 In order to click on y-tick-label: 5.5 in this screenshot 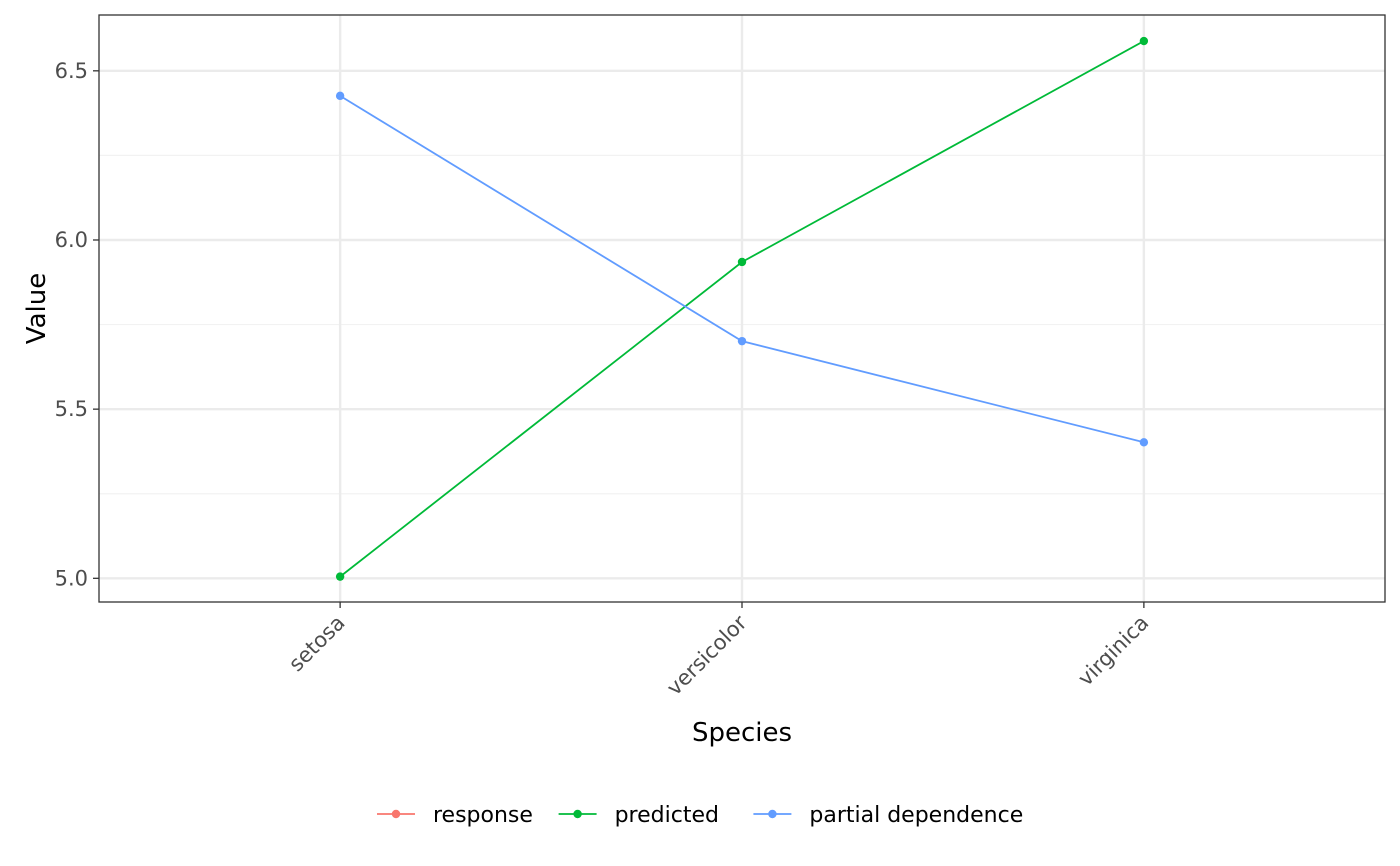, I will do `click(71, 409)`.